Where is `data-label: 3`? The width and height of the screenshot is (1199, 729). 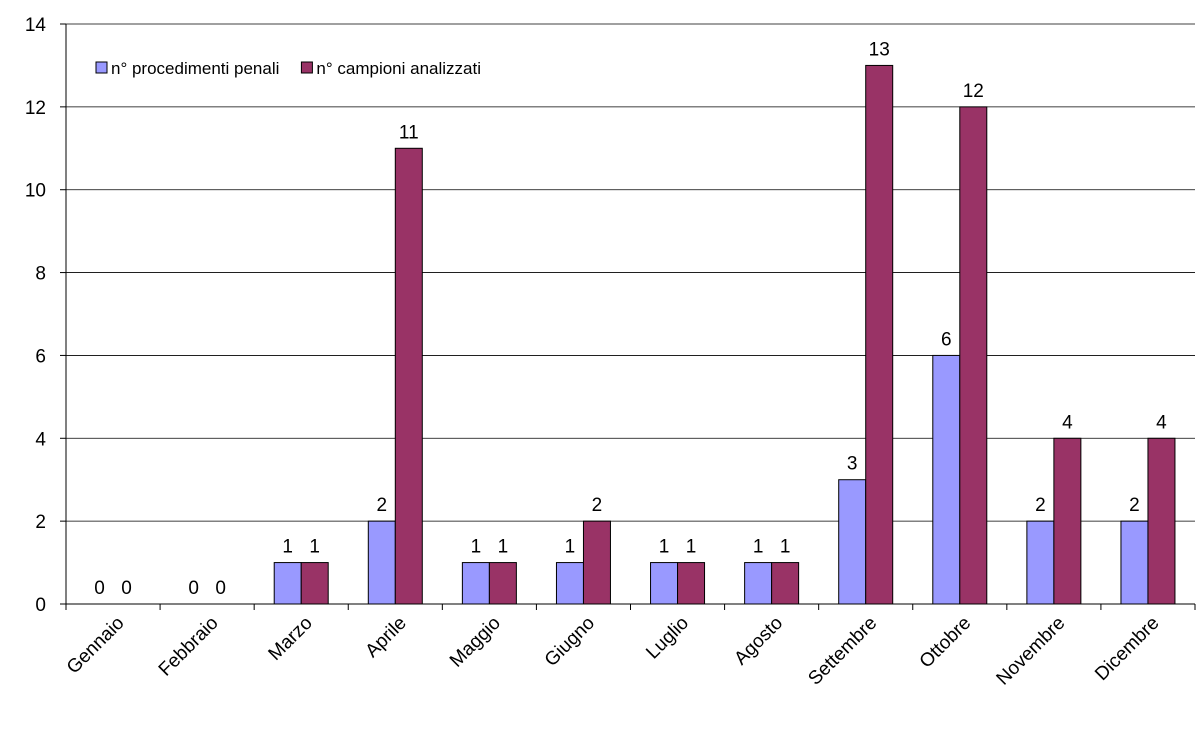 data-label: 3 is located at coordinates (852, 464).